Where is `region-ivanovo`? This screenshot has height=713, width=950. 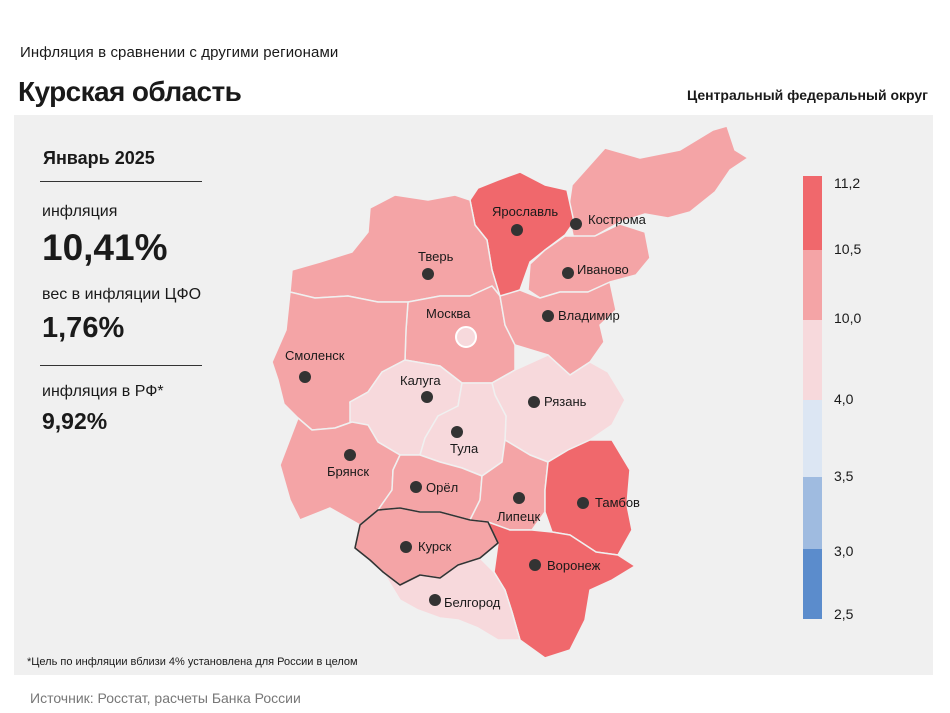
region-ivanovo is located at coordinates (589, 261).